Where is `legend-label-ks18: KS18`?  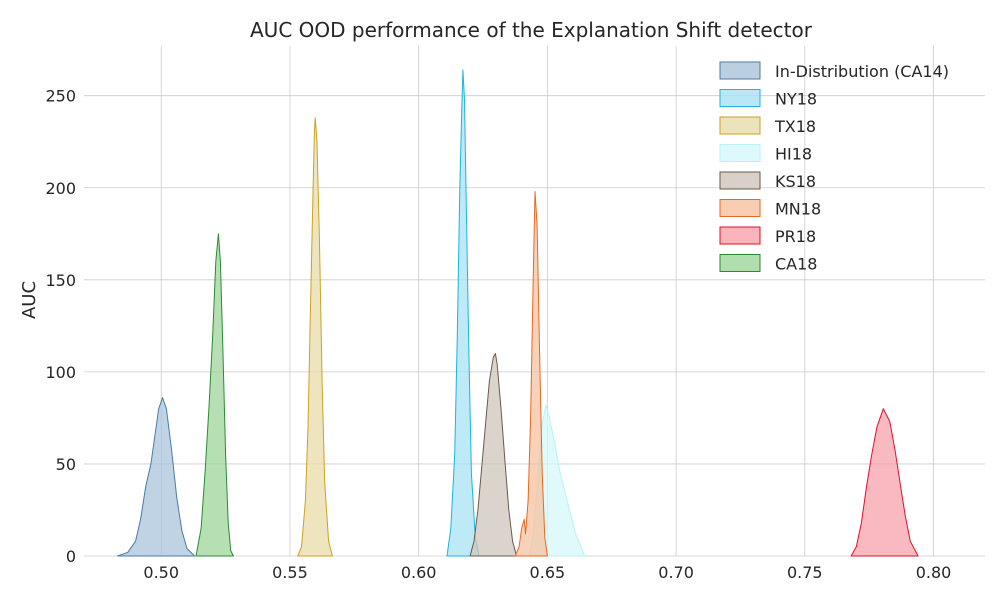
legend-label-ks18: KS18 is located at coordinates (795, 181).